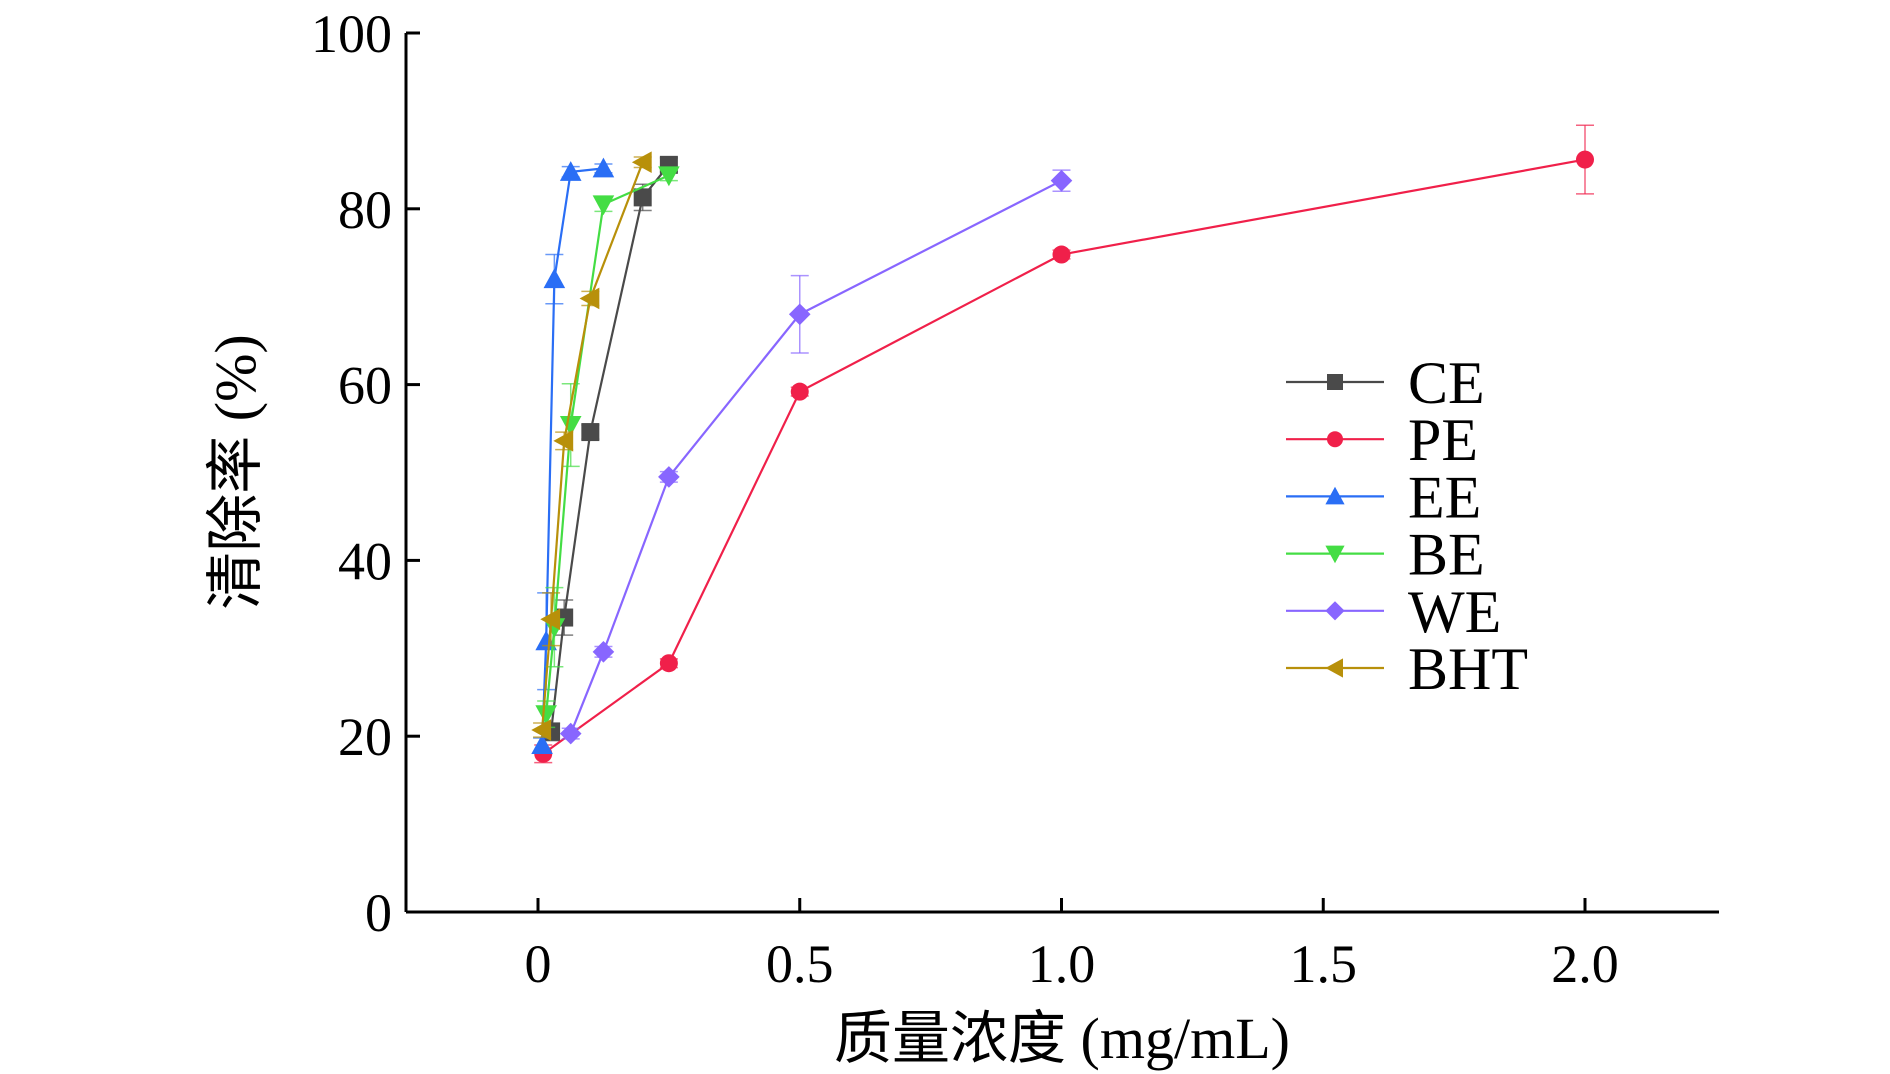  Describe the element at coordinates (365, 561) in the screenshot. I see `y-tick-label: 40` at that location.